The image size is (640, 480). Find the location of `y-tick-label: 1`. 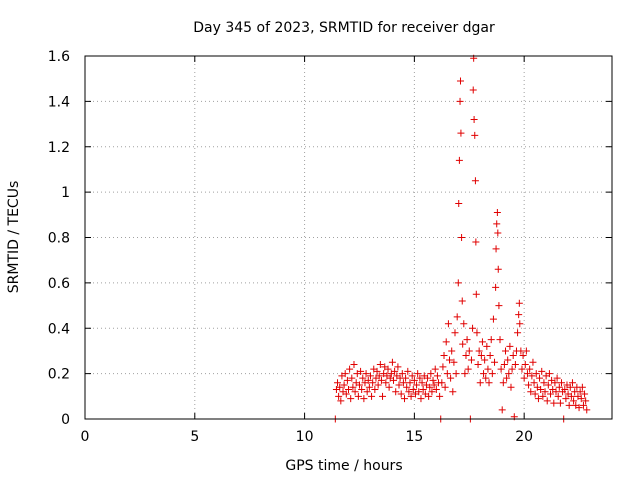

y-tick-label: 1 is located at coordinates (65, 193).